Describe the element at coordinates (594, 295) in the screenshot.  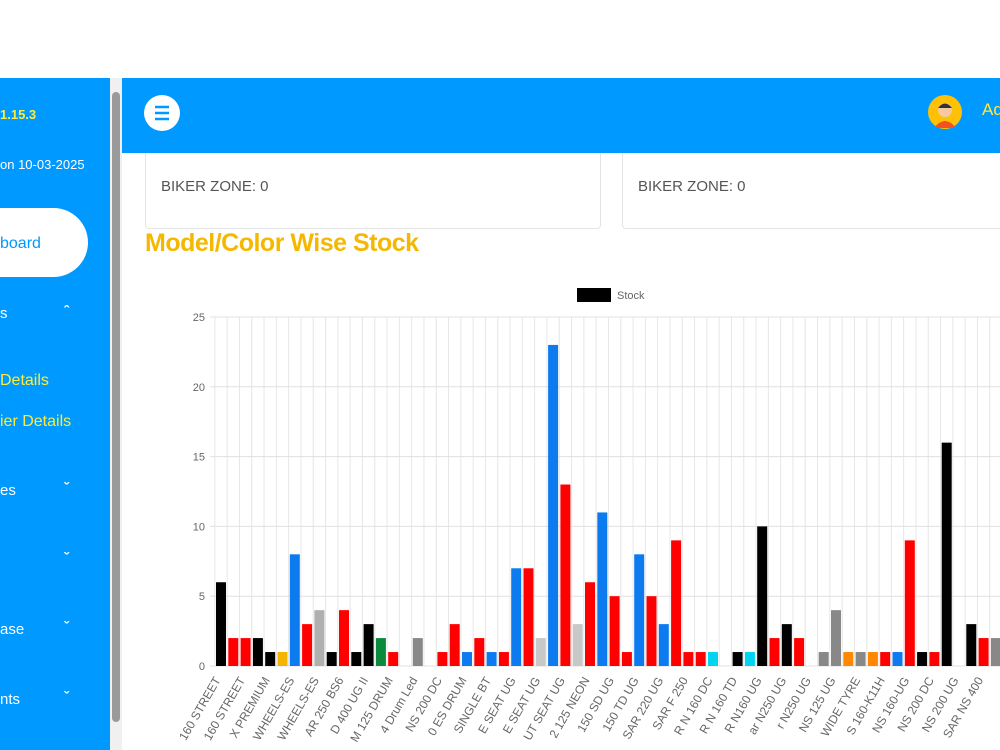
I see `legend-swatch` at that location.